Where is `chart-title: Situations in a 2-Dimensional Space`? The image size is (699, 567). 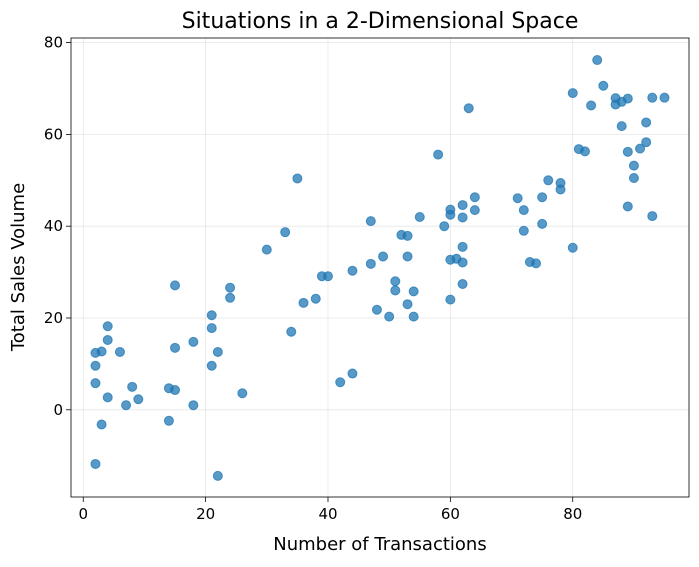
chart-title: Situations in a 2-Dimensional Space is located at coordinates (380, 21).